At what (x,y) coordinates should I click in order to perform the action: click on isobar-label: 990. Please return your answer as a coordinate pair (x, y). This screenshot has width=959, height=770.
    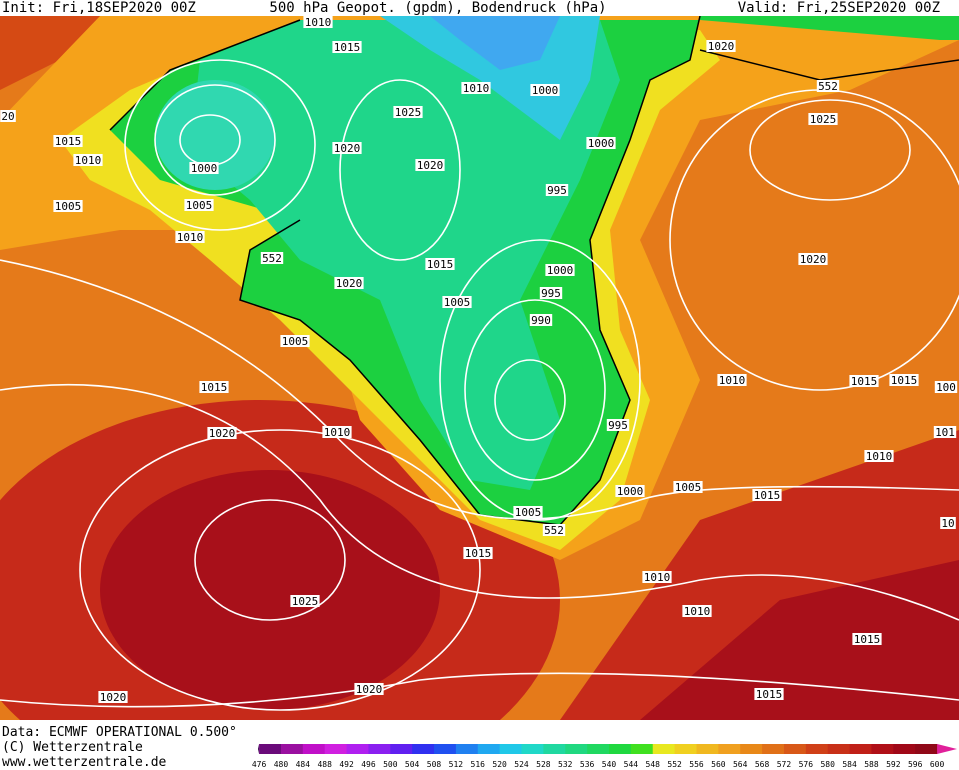
    Looking at the image, I should click on (541, 320).